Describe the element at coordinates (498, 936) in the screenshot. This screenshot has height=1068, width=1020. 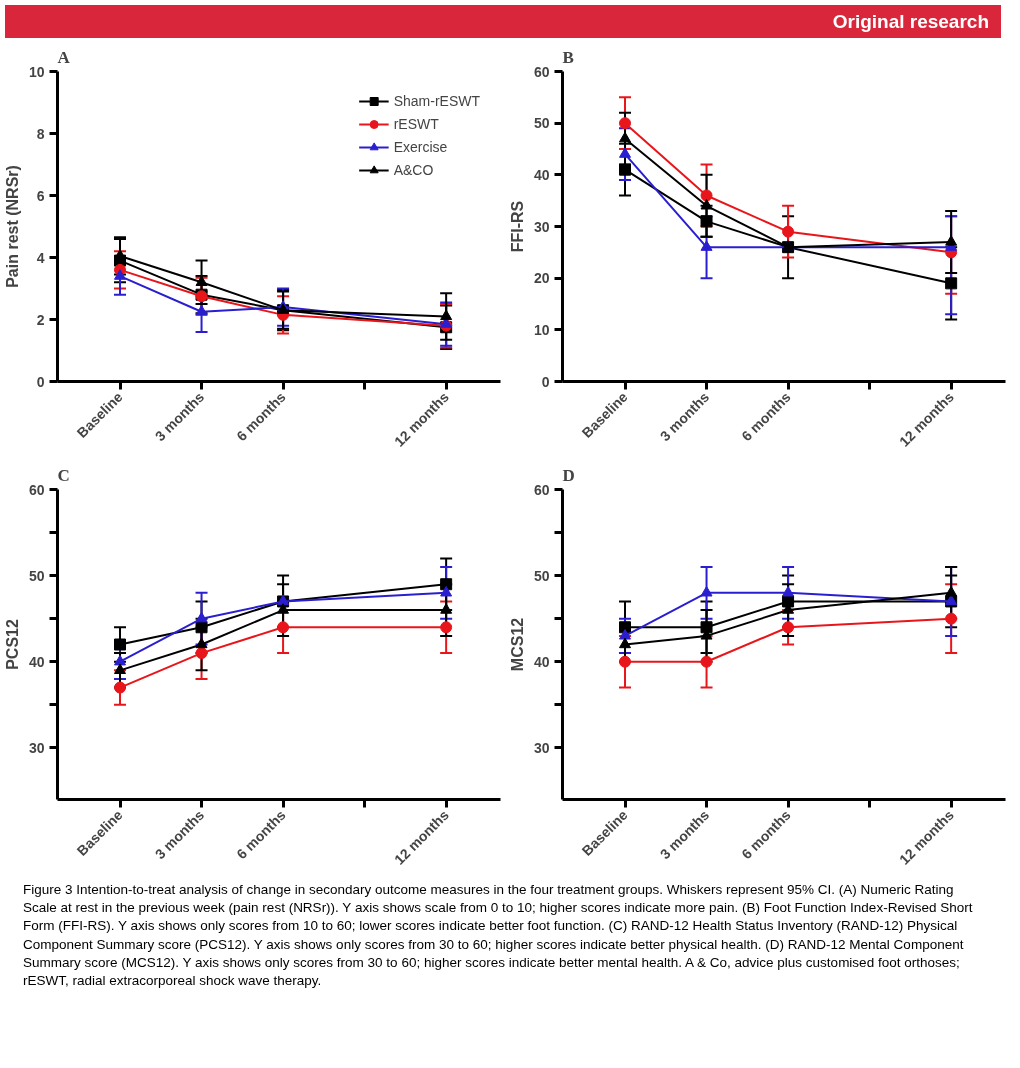
I see `caption: Figure 3 Intention-to-treat analysis of change in secondary outcome measures in the four treatment groups. Whiskers represent 95% CI. (A) Numeric Rating Scale at rest in the previous week (pain rest (NRSr)). Y axis shows scale from 0 to 10; higher scores indicate more pain. (B) Foot Function Index-Revised Short Form (FFI-RS). Y axis shows only scores from 10 to 60; lower scores indicate better foot function. (C) RAND-12 Health Status Inventory (RAND-12) Physical Component Summary score (PCS12). Y axis shows only scores from 30 to 60; higher scores indicate better physical health. (D) RAND-12 Mental Component Summary score (MCS12). Y axis shows only scores from 30 to 60; higher scores indicate better mental health. A & Co, advice plus customised foot orthoses; rESWT, radial extracorporeal shock wave therapy.` at that location.